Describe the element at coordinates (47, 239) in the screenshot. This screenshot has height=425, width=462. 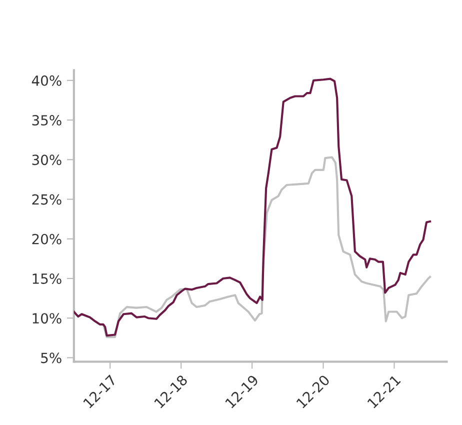
I see `y-tick-label: 20%` at that location.